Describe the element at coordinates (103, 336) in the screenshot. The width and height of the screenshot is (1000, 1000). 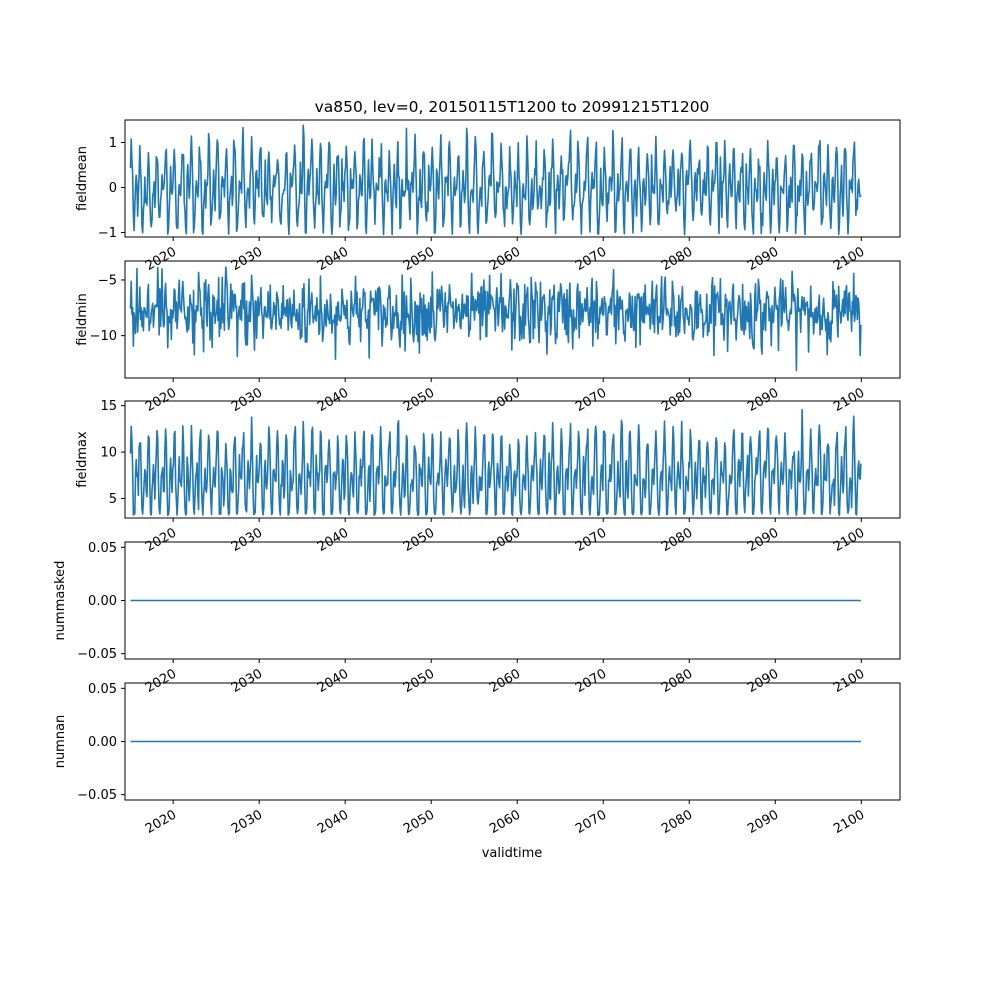
I see `y-tick-label: −10` at that location.